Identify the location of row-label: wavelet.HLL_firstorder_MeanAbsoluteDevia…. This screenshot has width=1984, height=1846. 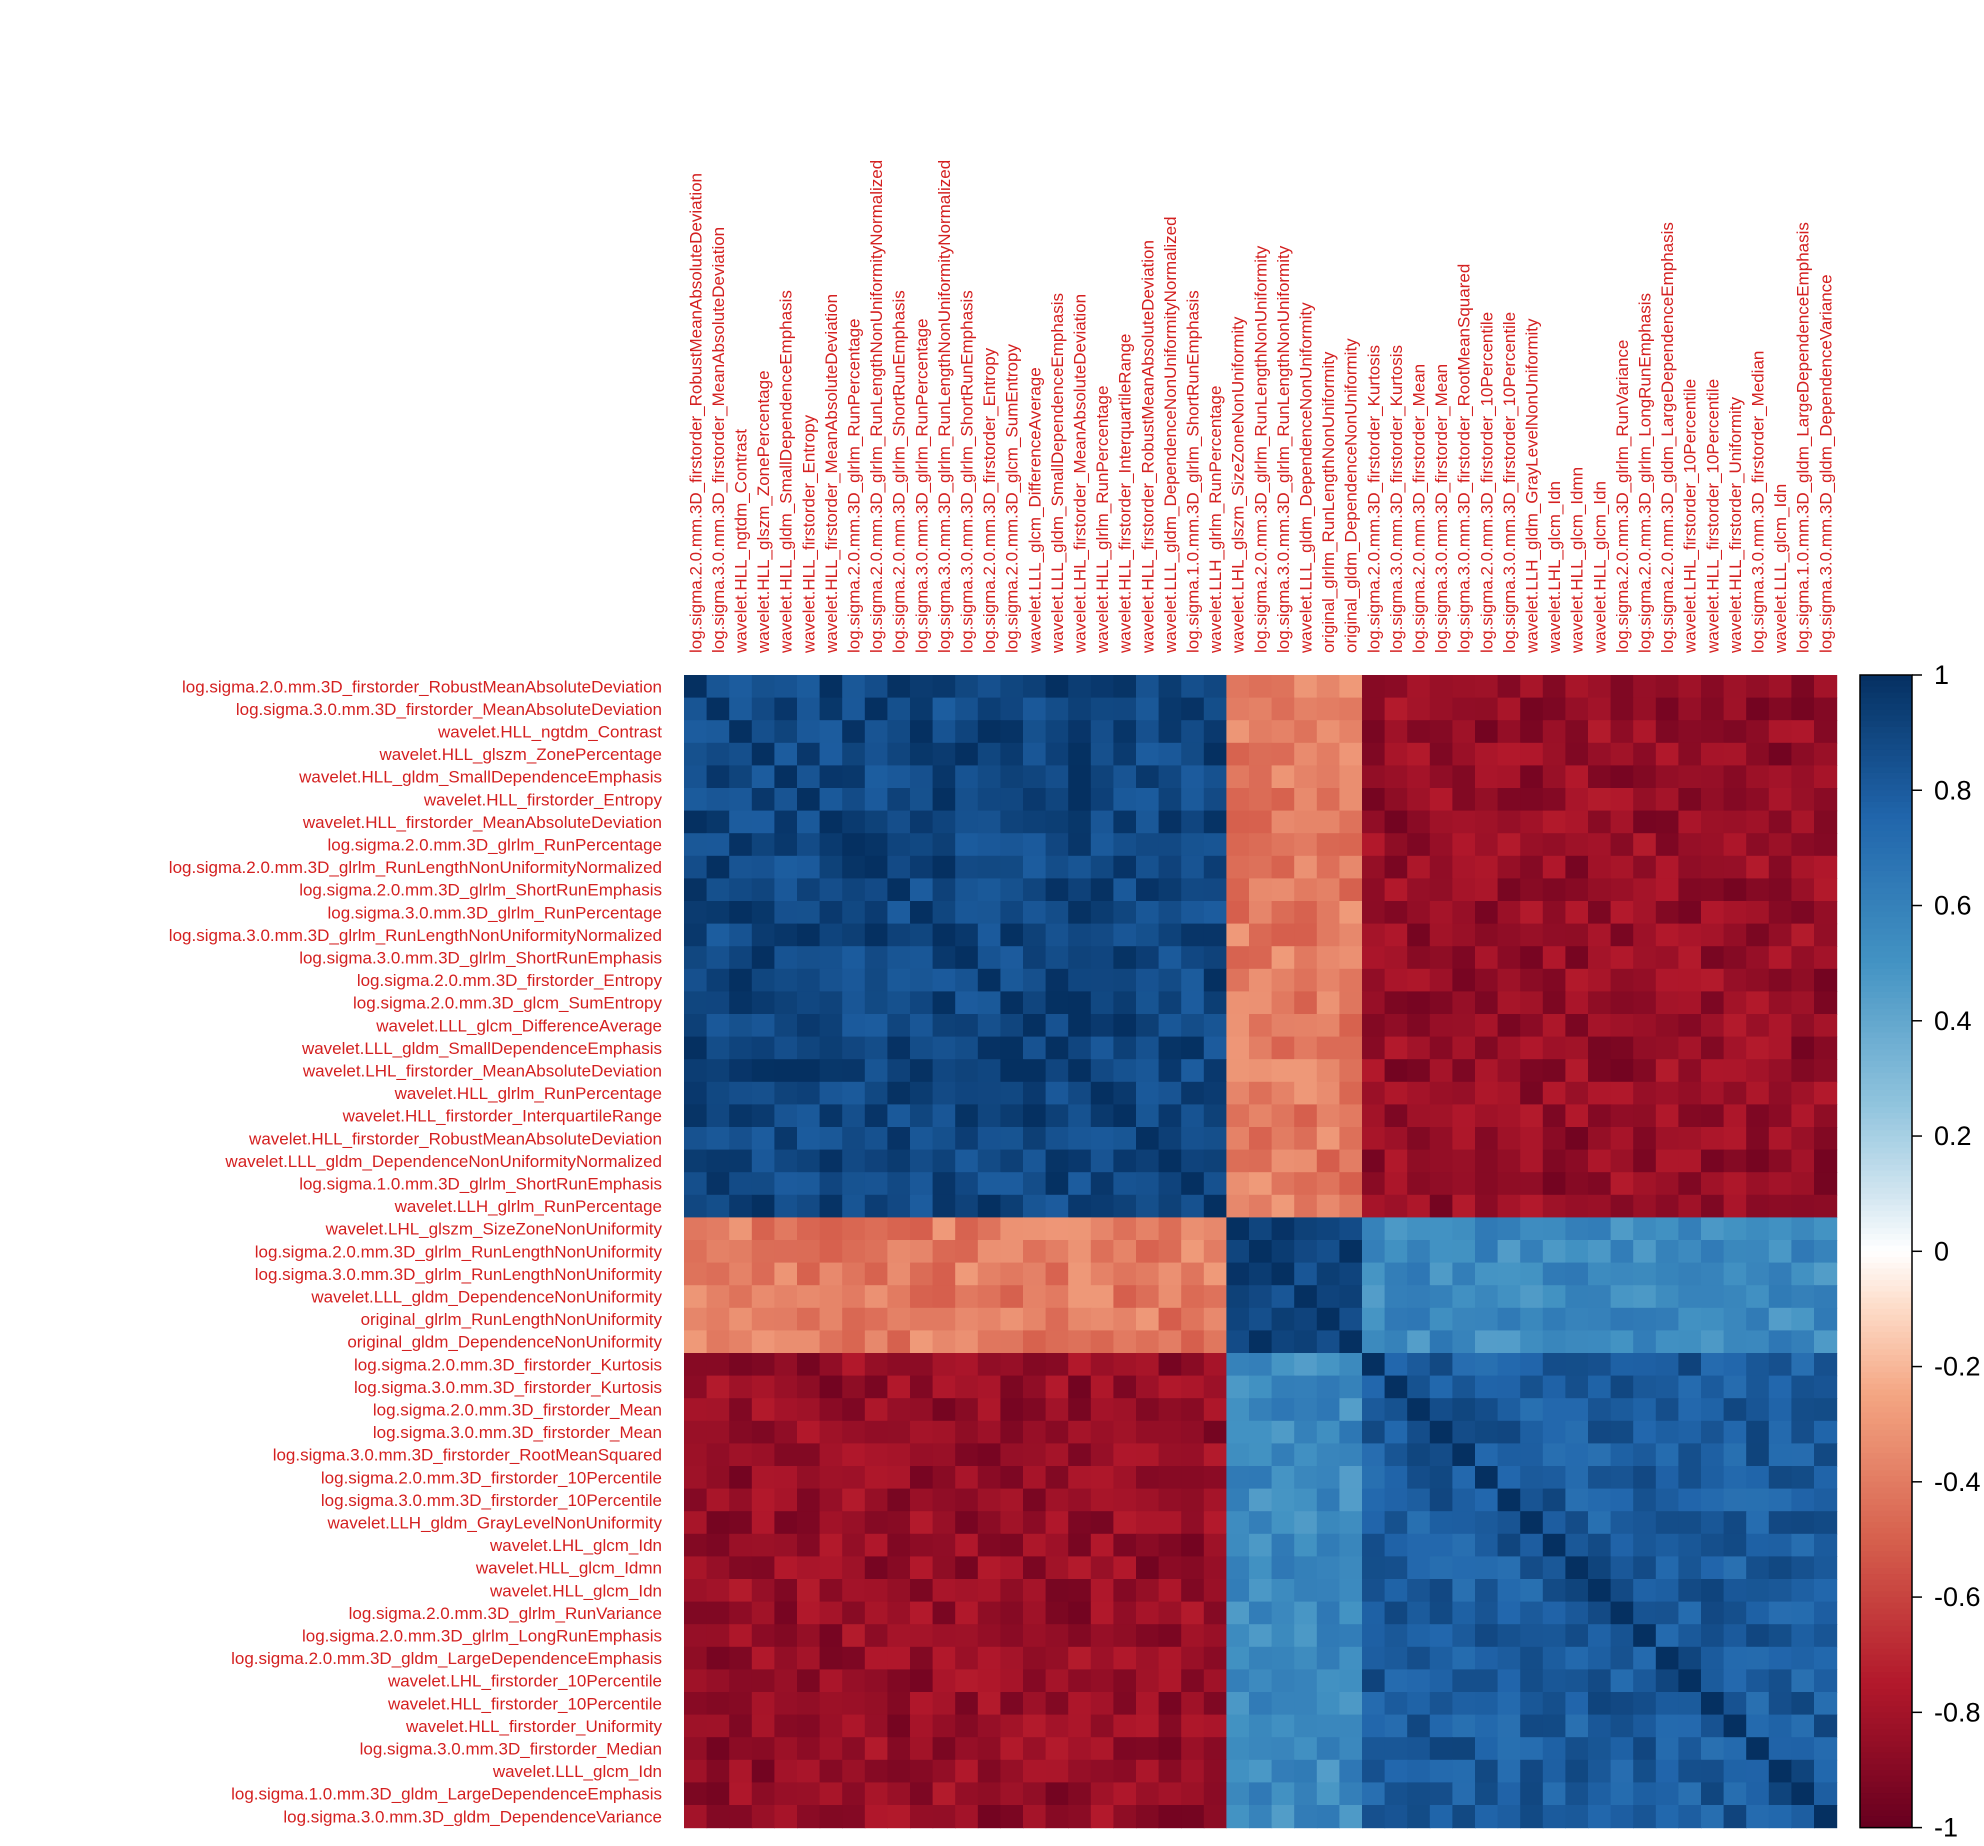
(482, 822).